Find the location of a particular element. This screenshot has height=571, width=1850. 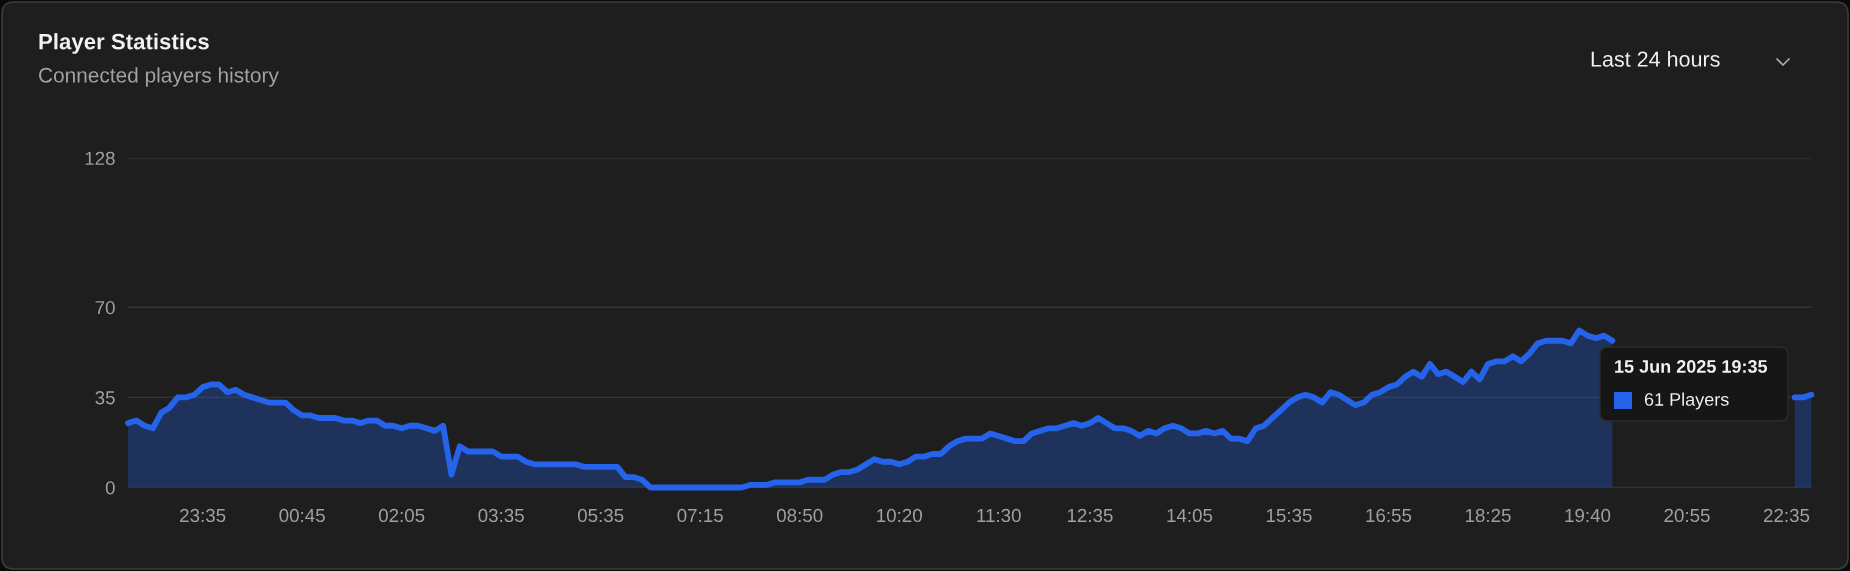

x-tick-label: 12:35 is located at coordinates (1090, 515).